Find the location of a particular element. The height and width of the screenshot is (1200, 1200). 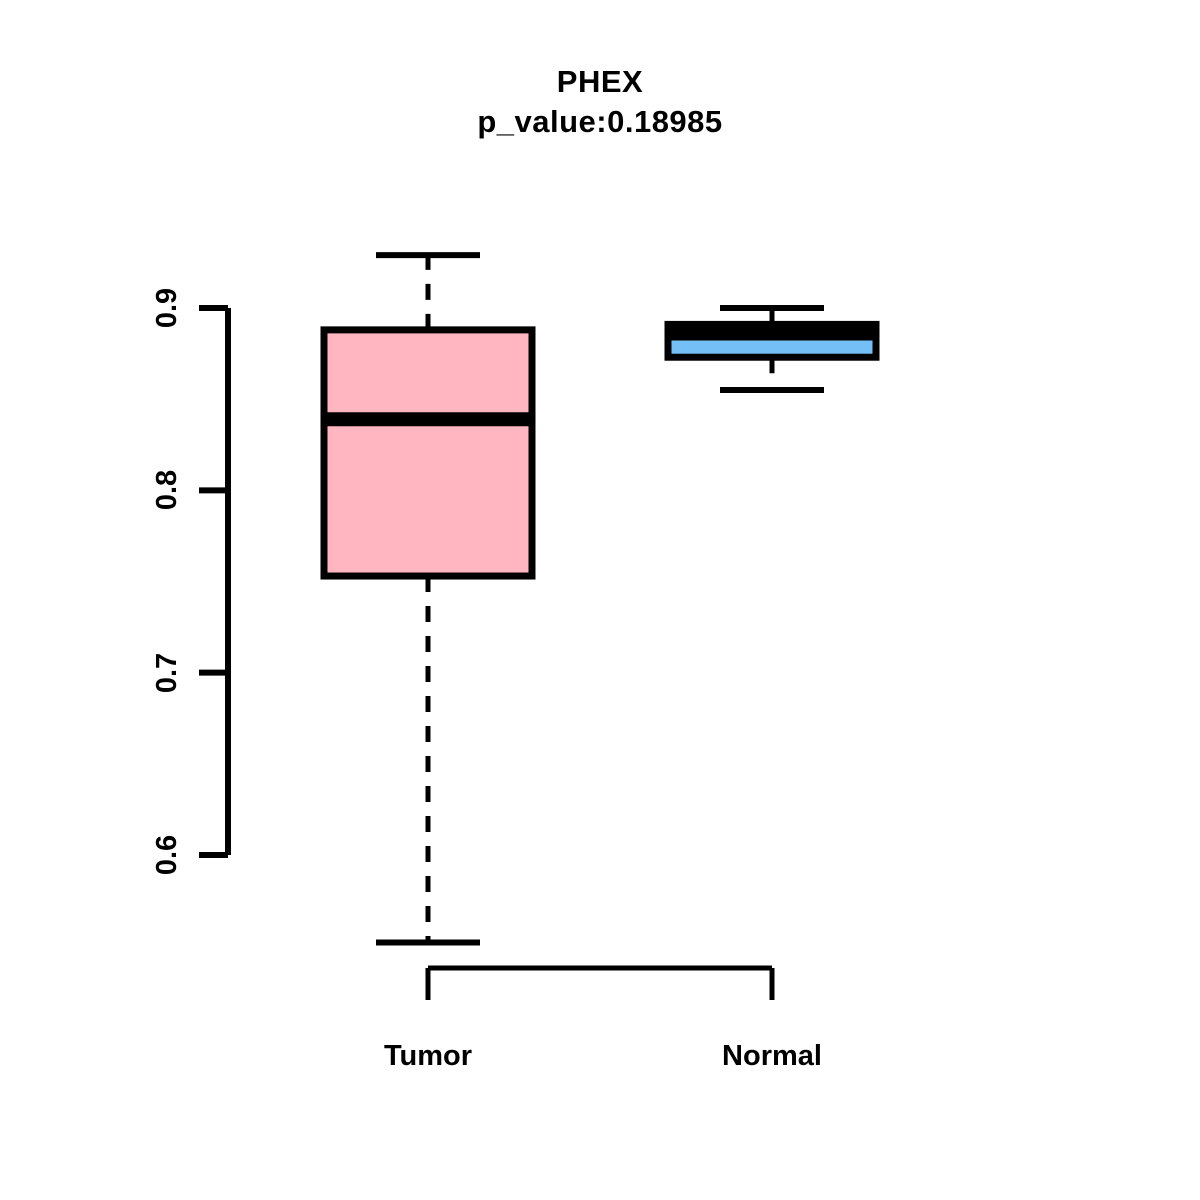

chart-title-block: PHEX p_value:0.18985 is located at coordinates (600, 101).